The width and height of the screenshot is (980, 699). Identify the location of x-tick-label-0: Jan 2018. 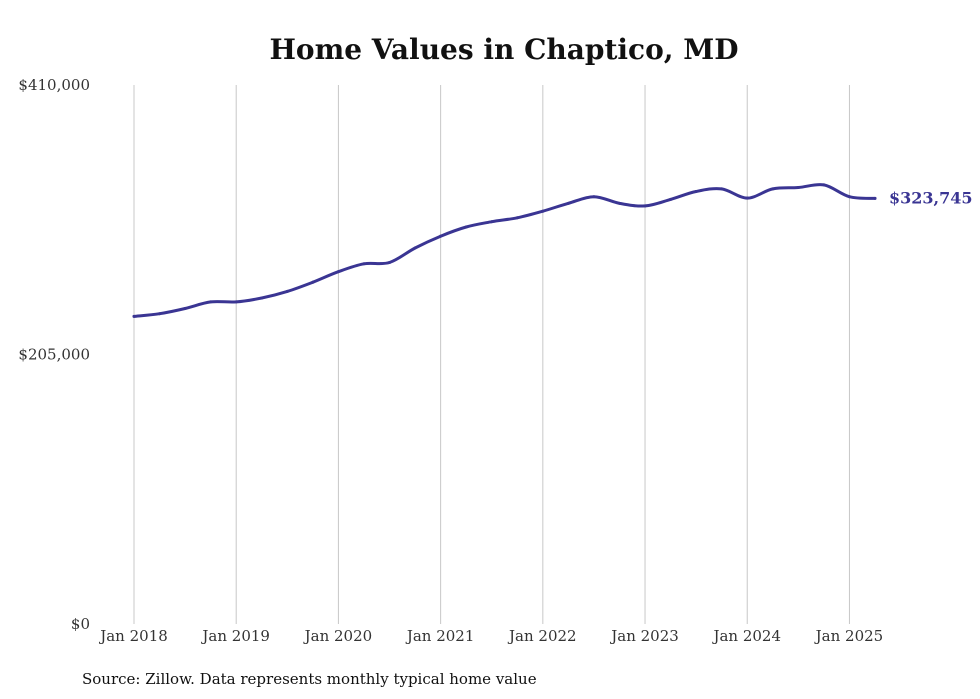
(133, 636).